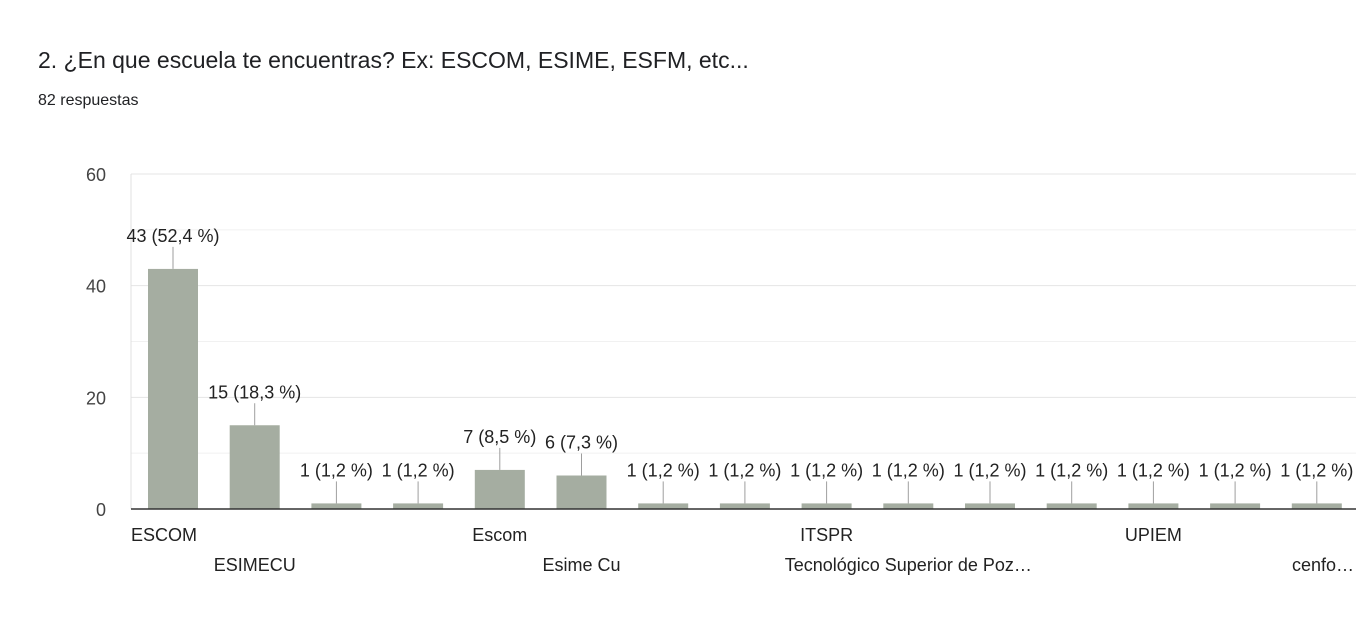 Image resolution: width=1356 pixels, height=639 pixels. Describe the element at coordinates (172, 236) in the screenshot. I see `data-label: 43 (52,4 %)` at that location.